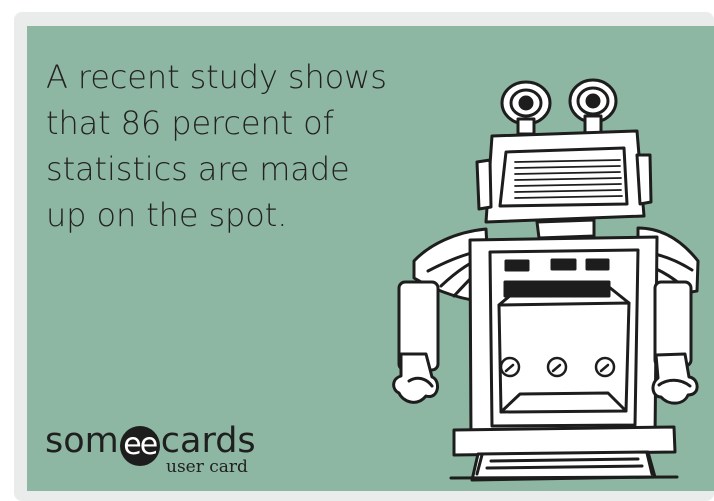  What do you see at coordinates (207, 467) in the screenshot?
I see `brand-subtitle: user card` at bounding box center [207, 467].